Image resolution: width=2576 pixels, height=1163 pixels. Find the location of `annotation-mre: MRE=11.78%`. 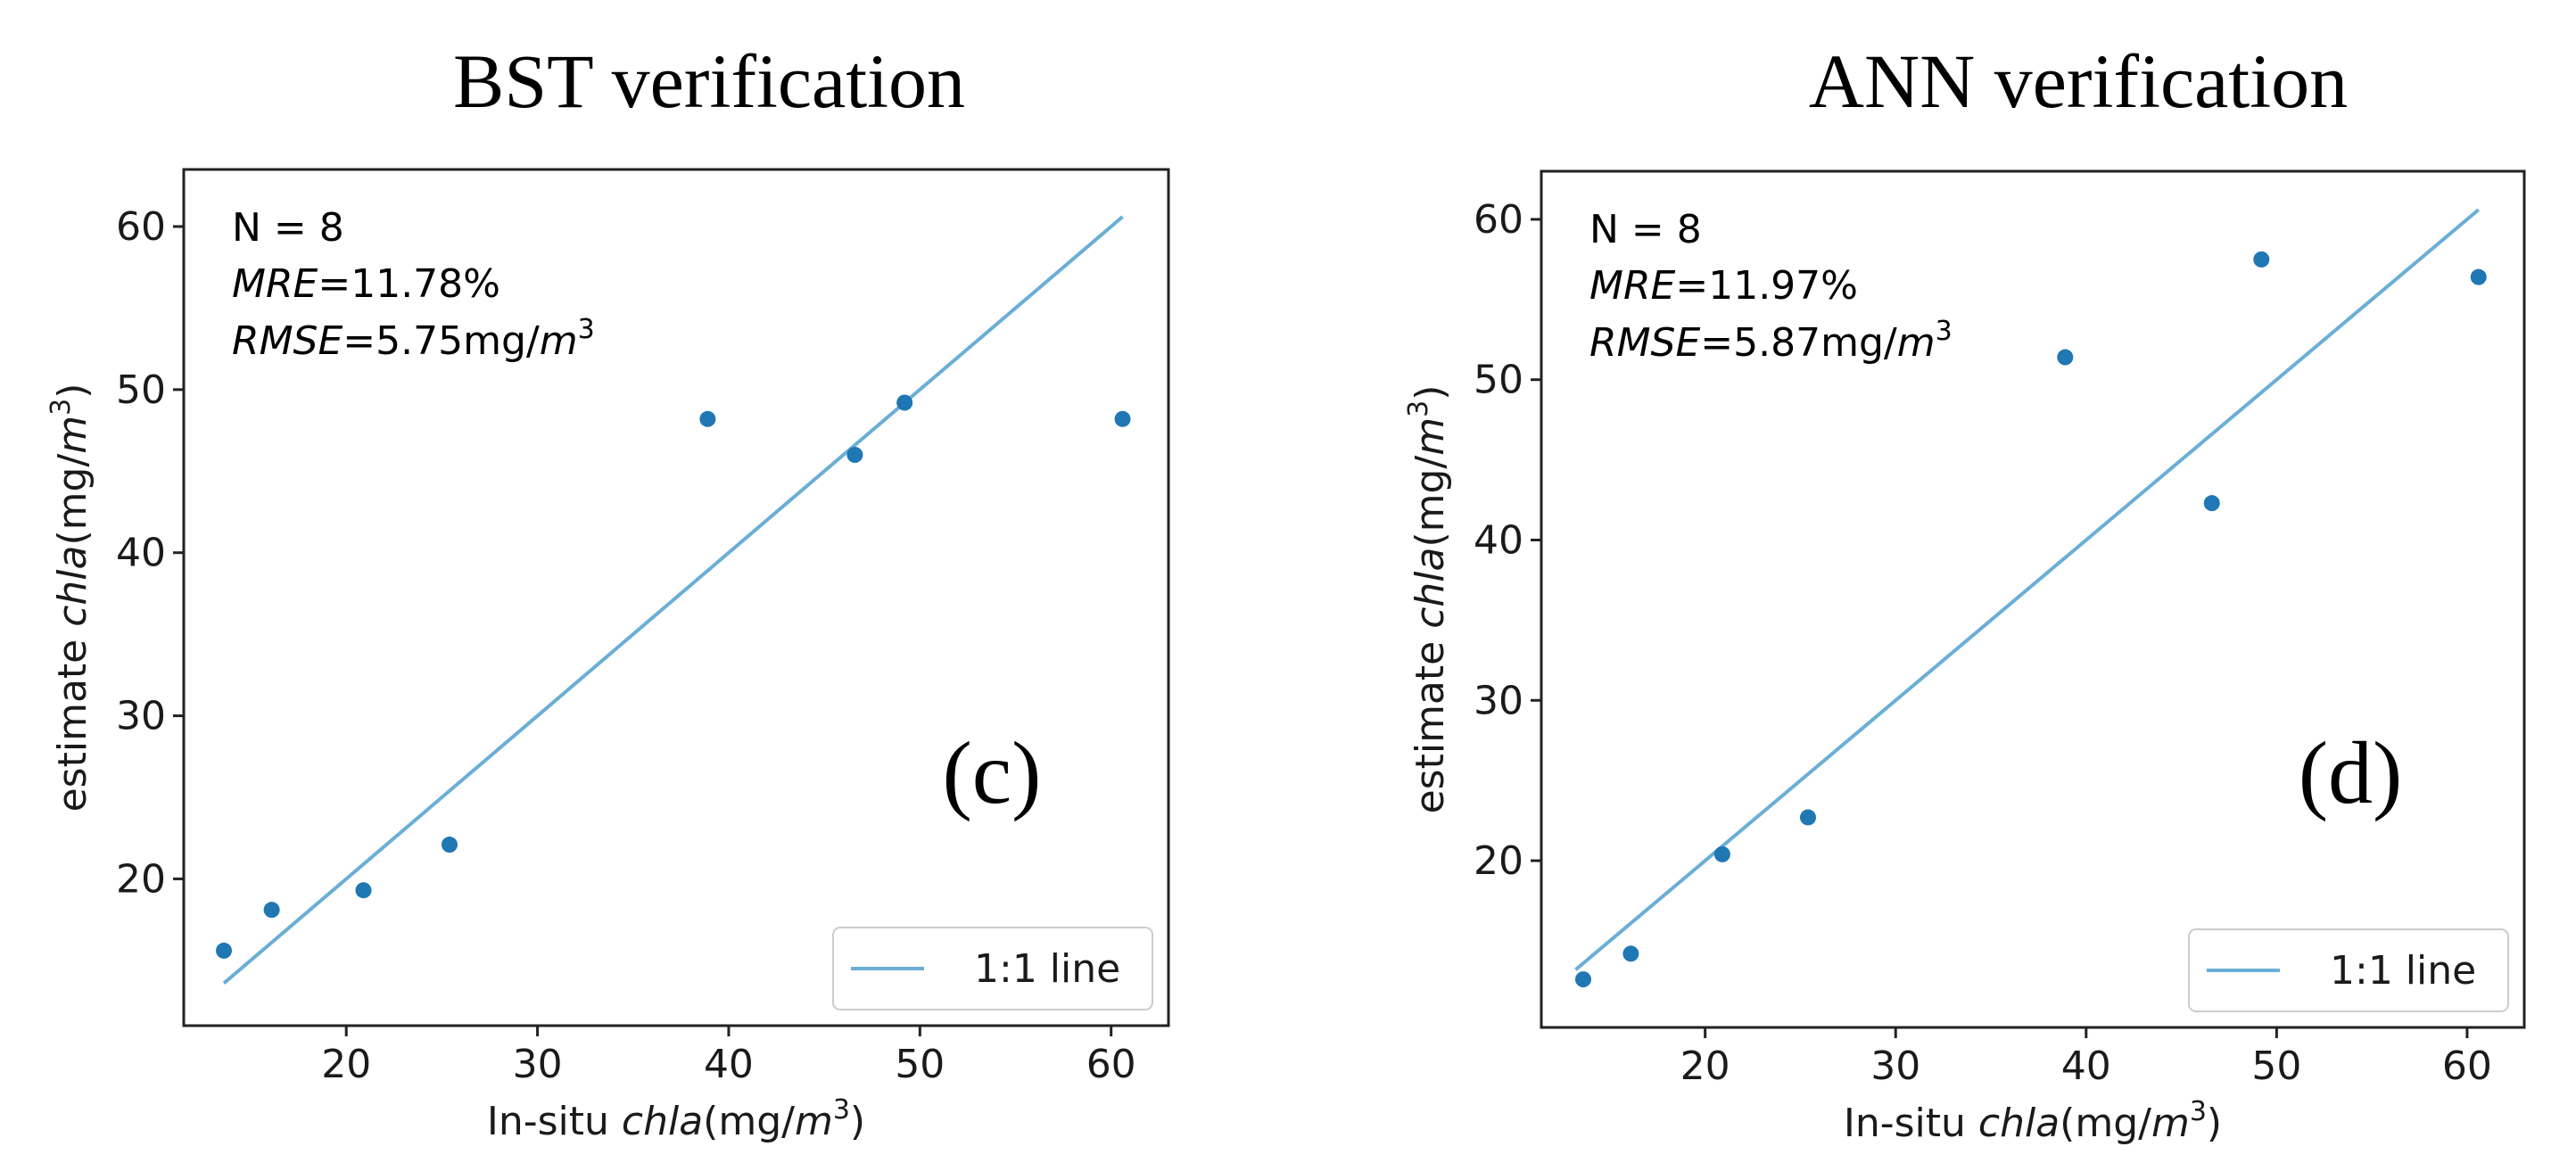

annotation-mre: MRE=11.78% is located at coordinates (366, 284).